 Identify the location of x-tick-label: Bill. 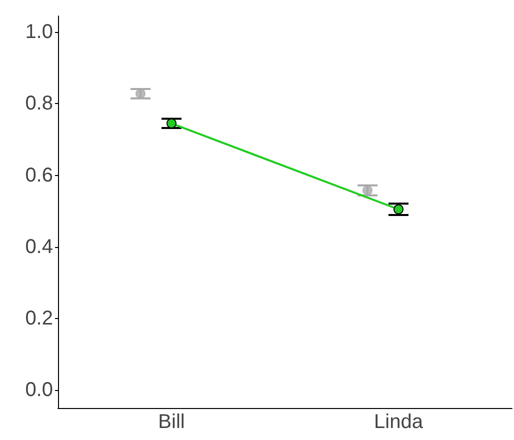
(171, 422).